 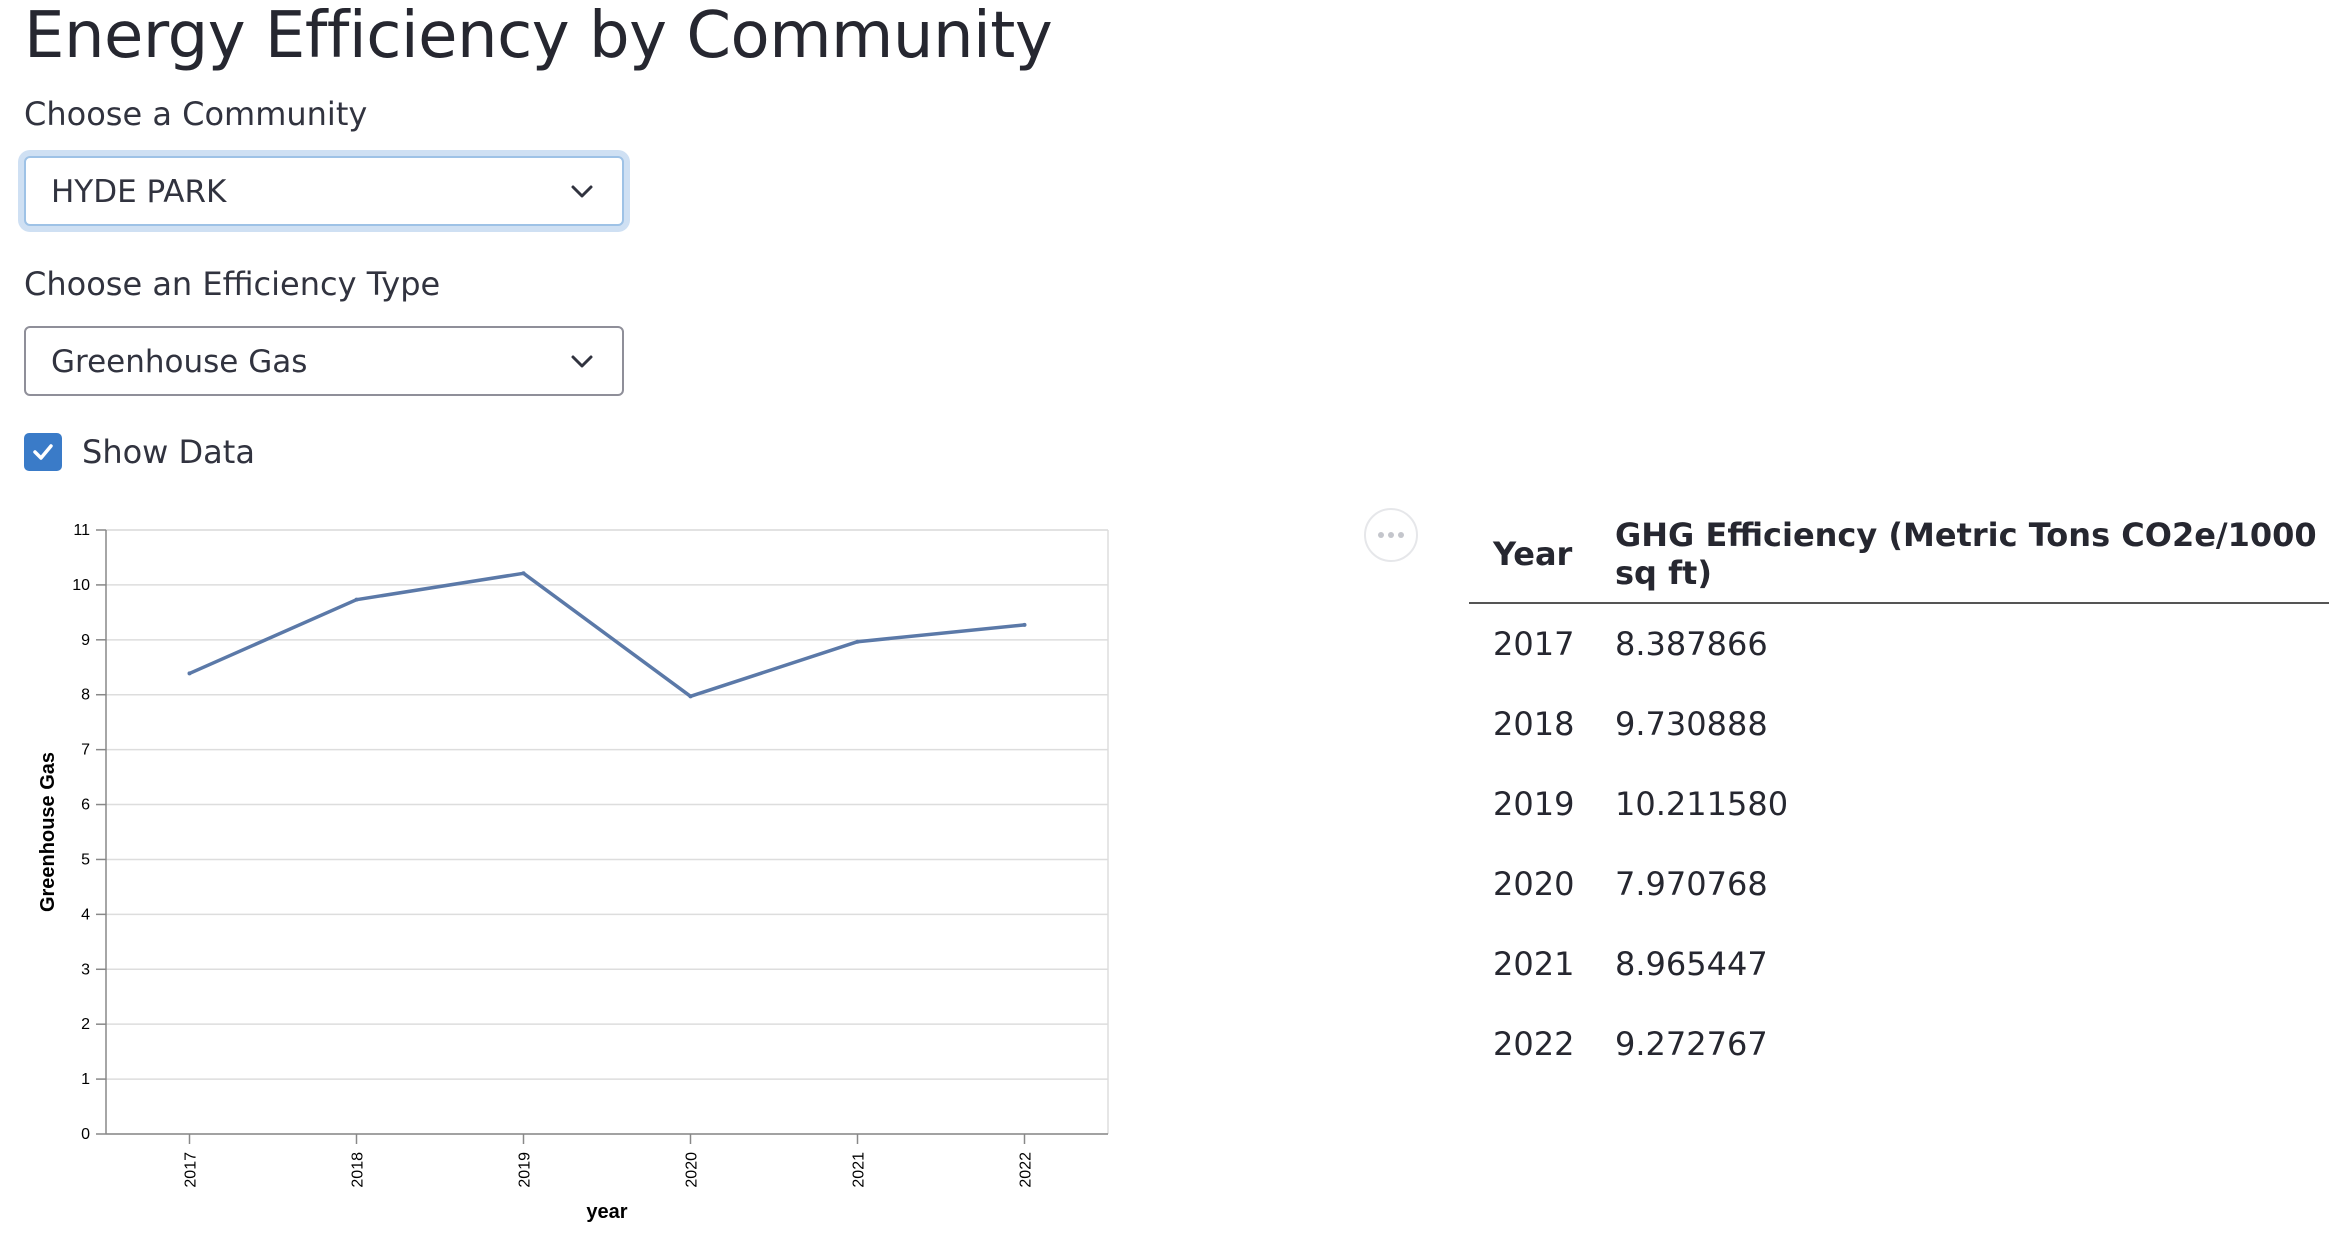 What do you see at coordinates (1691, 1044) in the screenshot?
I see `table-cell-value: 9.272767` at bounding box center [1691, 1044].